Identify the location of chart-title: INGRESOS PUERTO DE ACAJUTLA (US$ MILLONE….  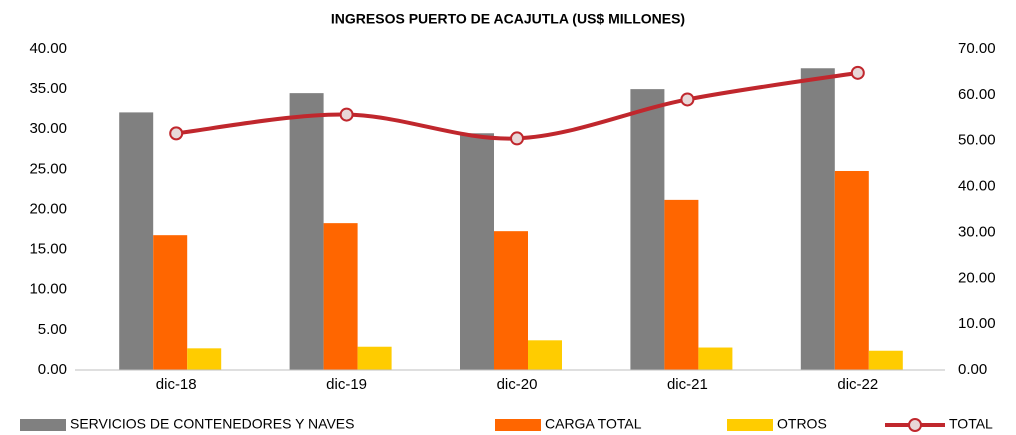
(508, 19).